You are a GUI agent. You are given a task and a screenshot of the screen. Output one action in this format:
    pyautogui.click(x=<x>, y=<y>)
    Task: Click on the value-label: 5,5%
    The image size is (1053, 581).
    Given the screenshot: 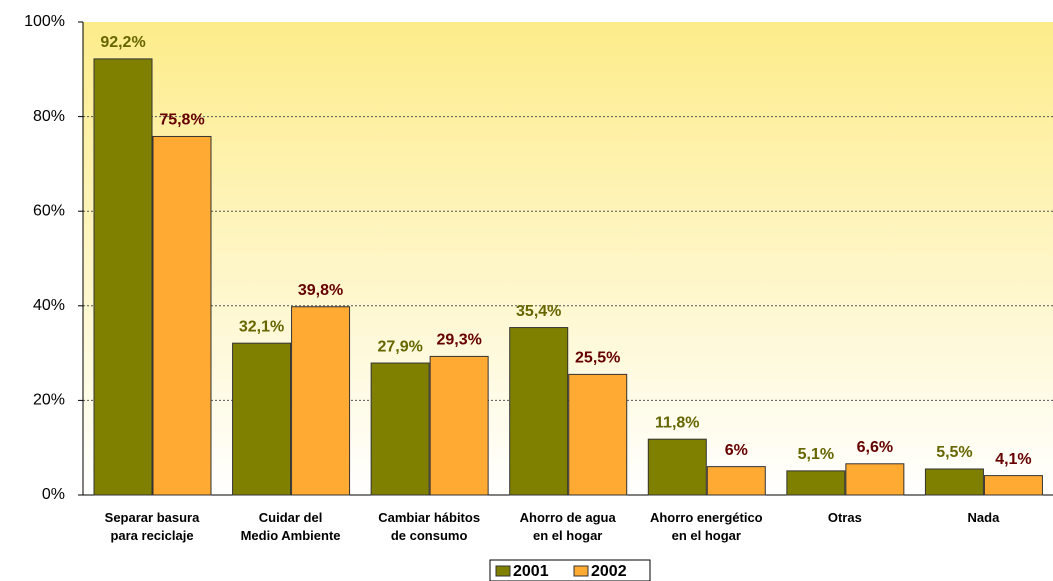 What is the action you would take?
    pyautogui.click(x=954, y=452)
    